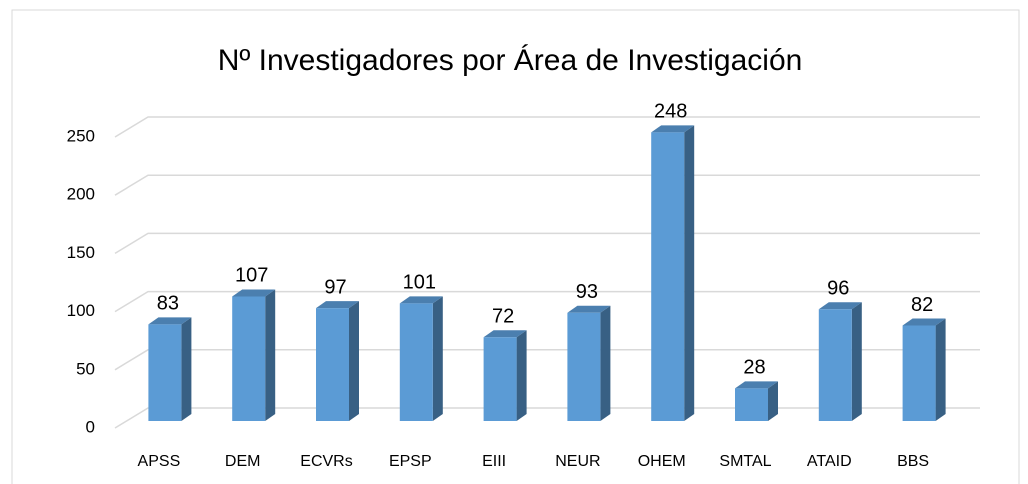 Image resolution: width=1028 pixels, height=484 pixels. Describe the element at coordinates (419, 283) in the screenshot. I see `value-label: 101` at that location.